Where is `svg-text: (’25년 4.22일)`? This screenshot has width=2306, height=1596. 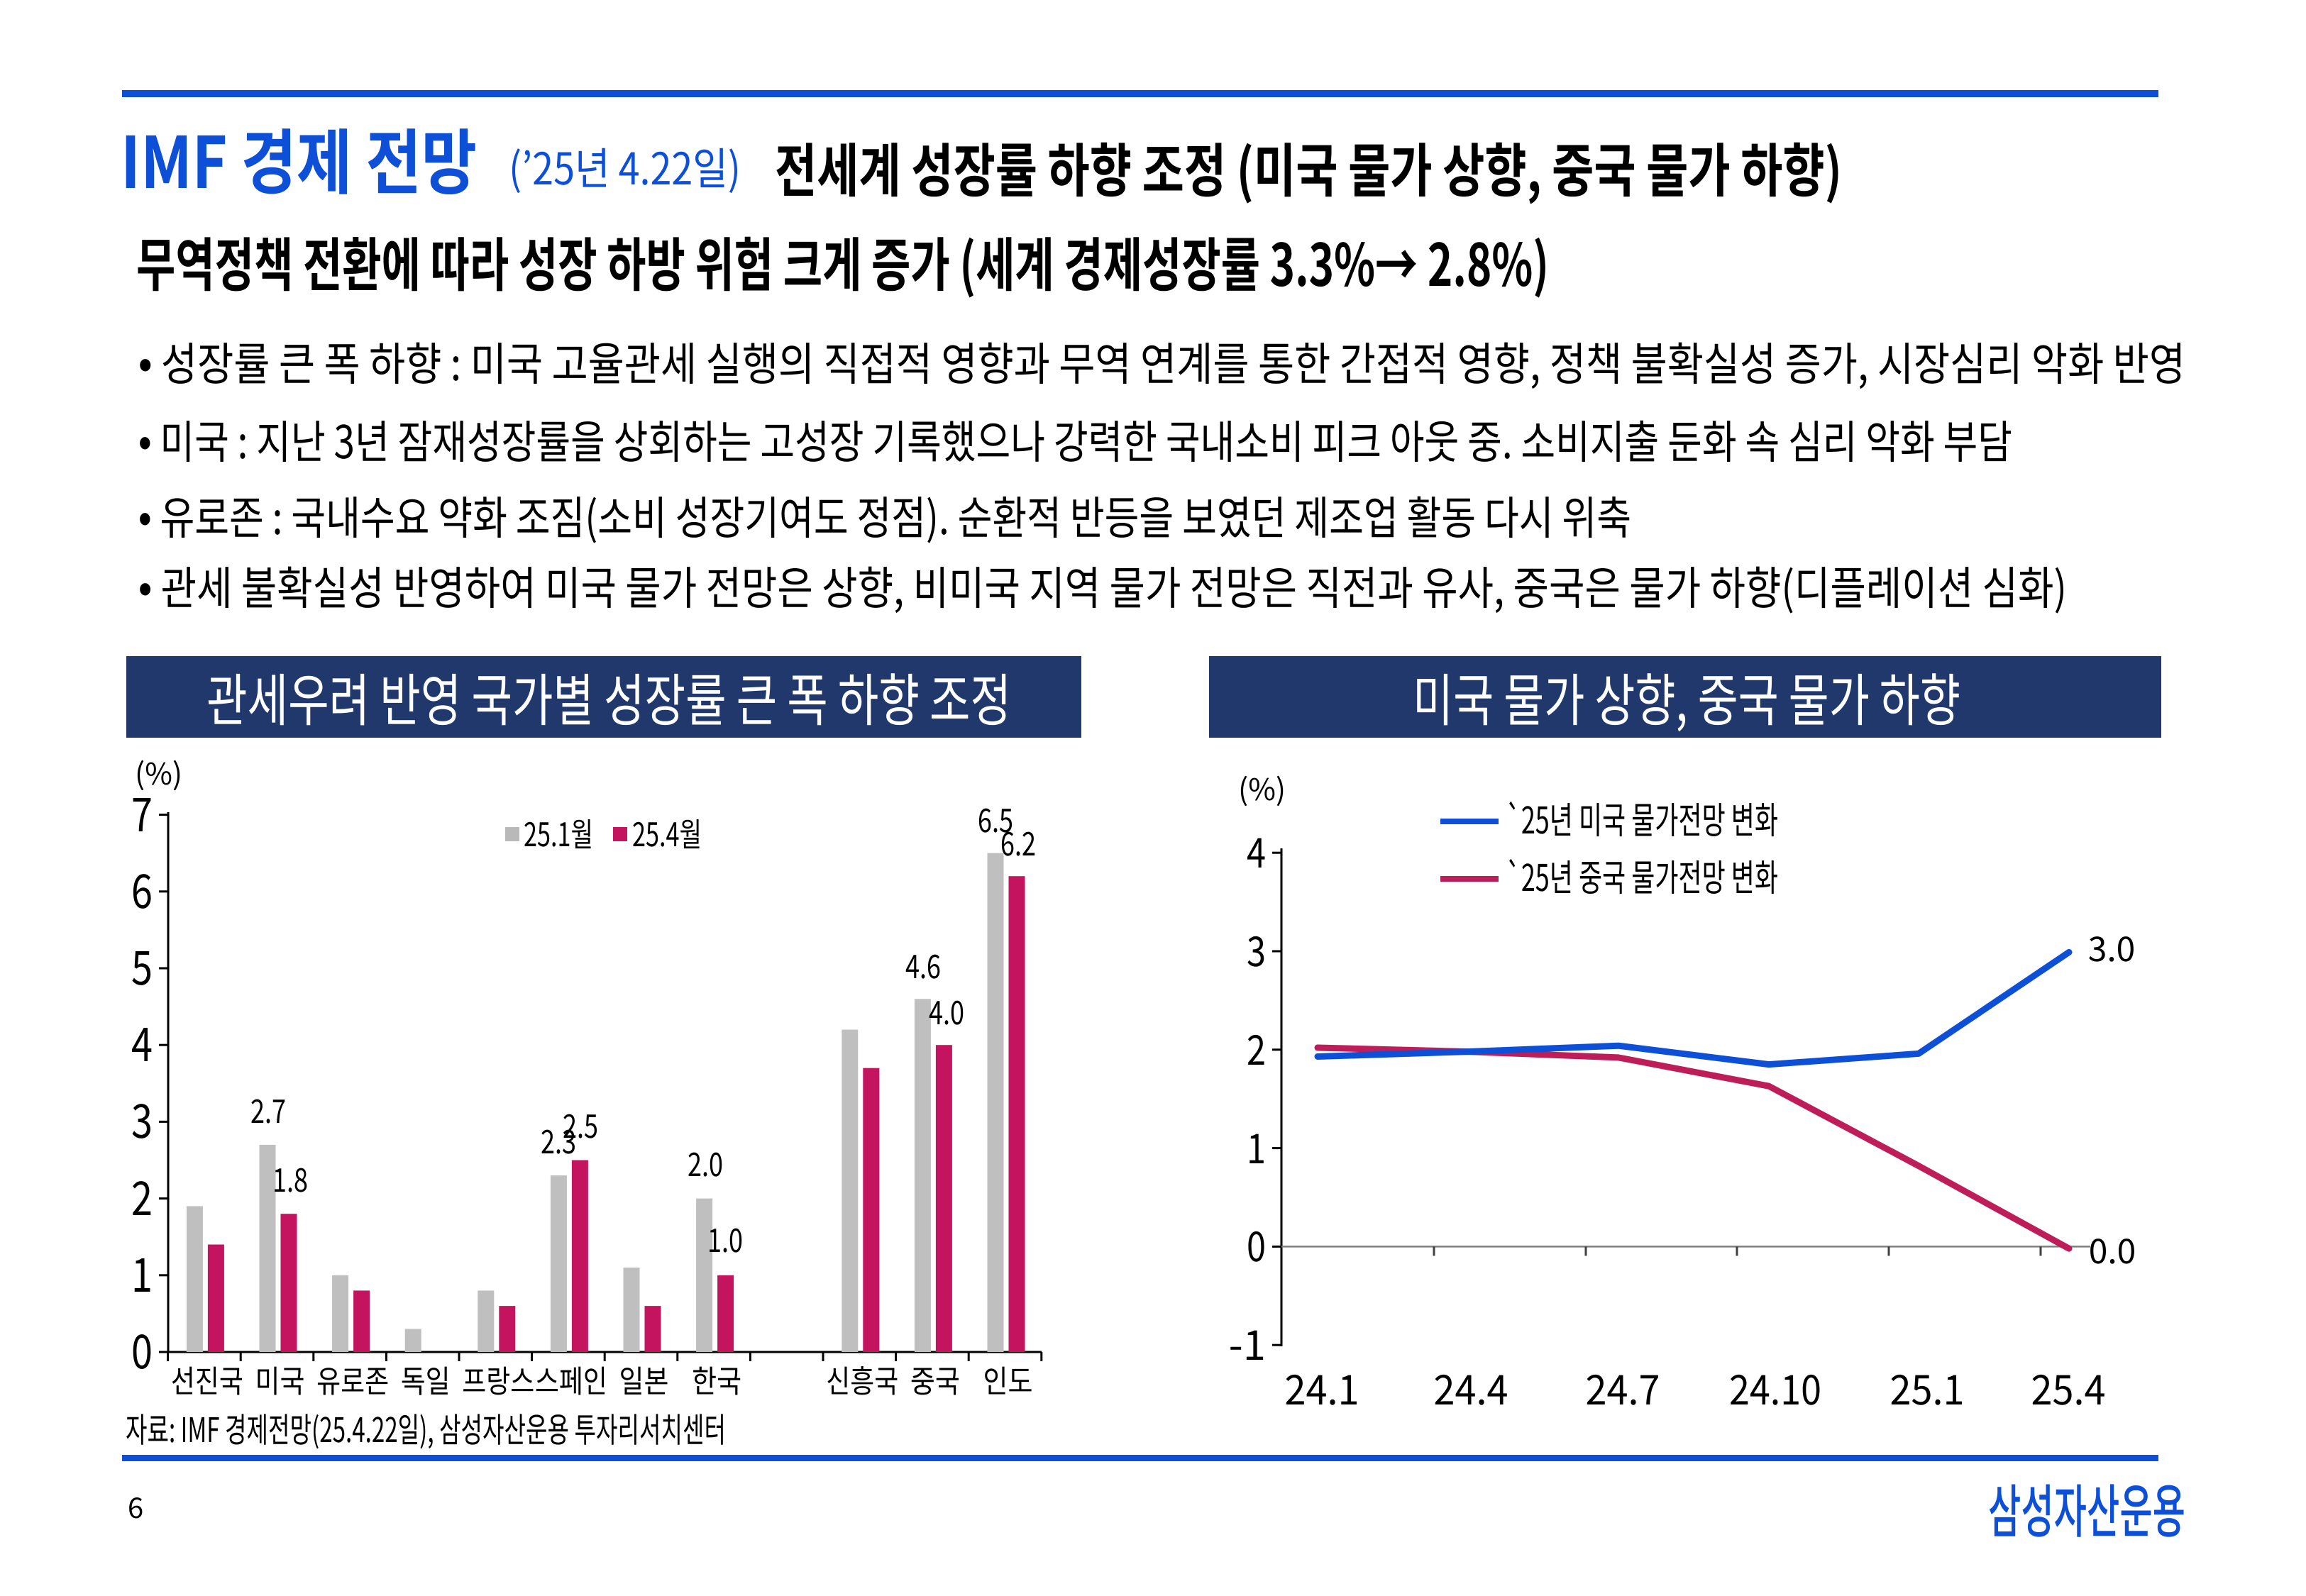 svg-text: (’25년 4.22일) is located at coordinates (625, 165).